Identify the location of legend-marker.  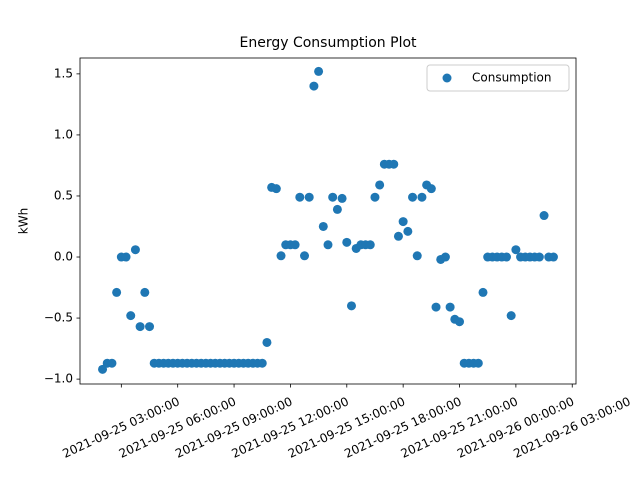
(447, 78).